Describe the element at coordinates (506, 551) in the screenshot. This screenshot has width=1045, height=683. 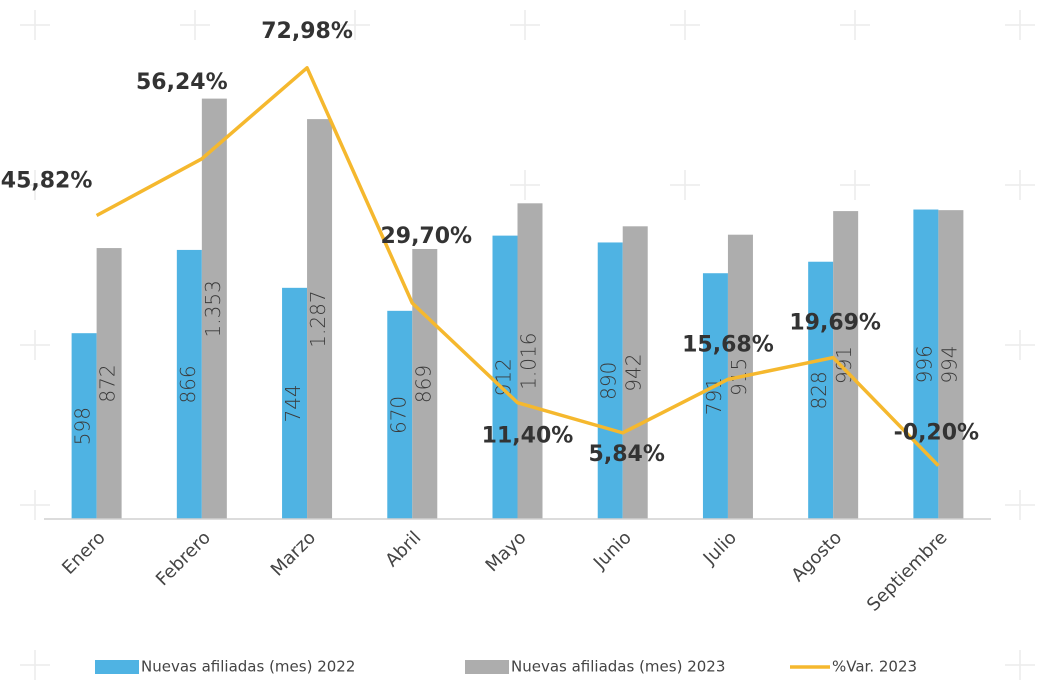
I see `x-tick-label: Mayo` at that location.